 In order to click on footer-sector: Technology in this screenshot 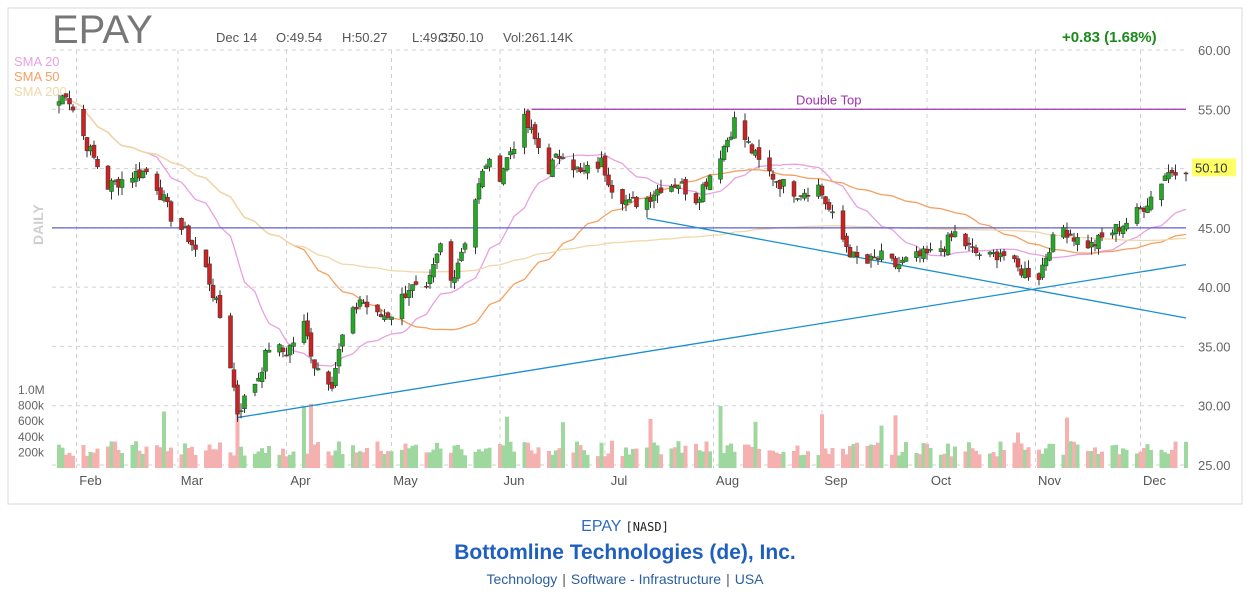, I will do `click(522, 579)`.